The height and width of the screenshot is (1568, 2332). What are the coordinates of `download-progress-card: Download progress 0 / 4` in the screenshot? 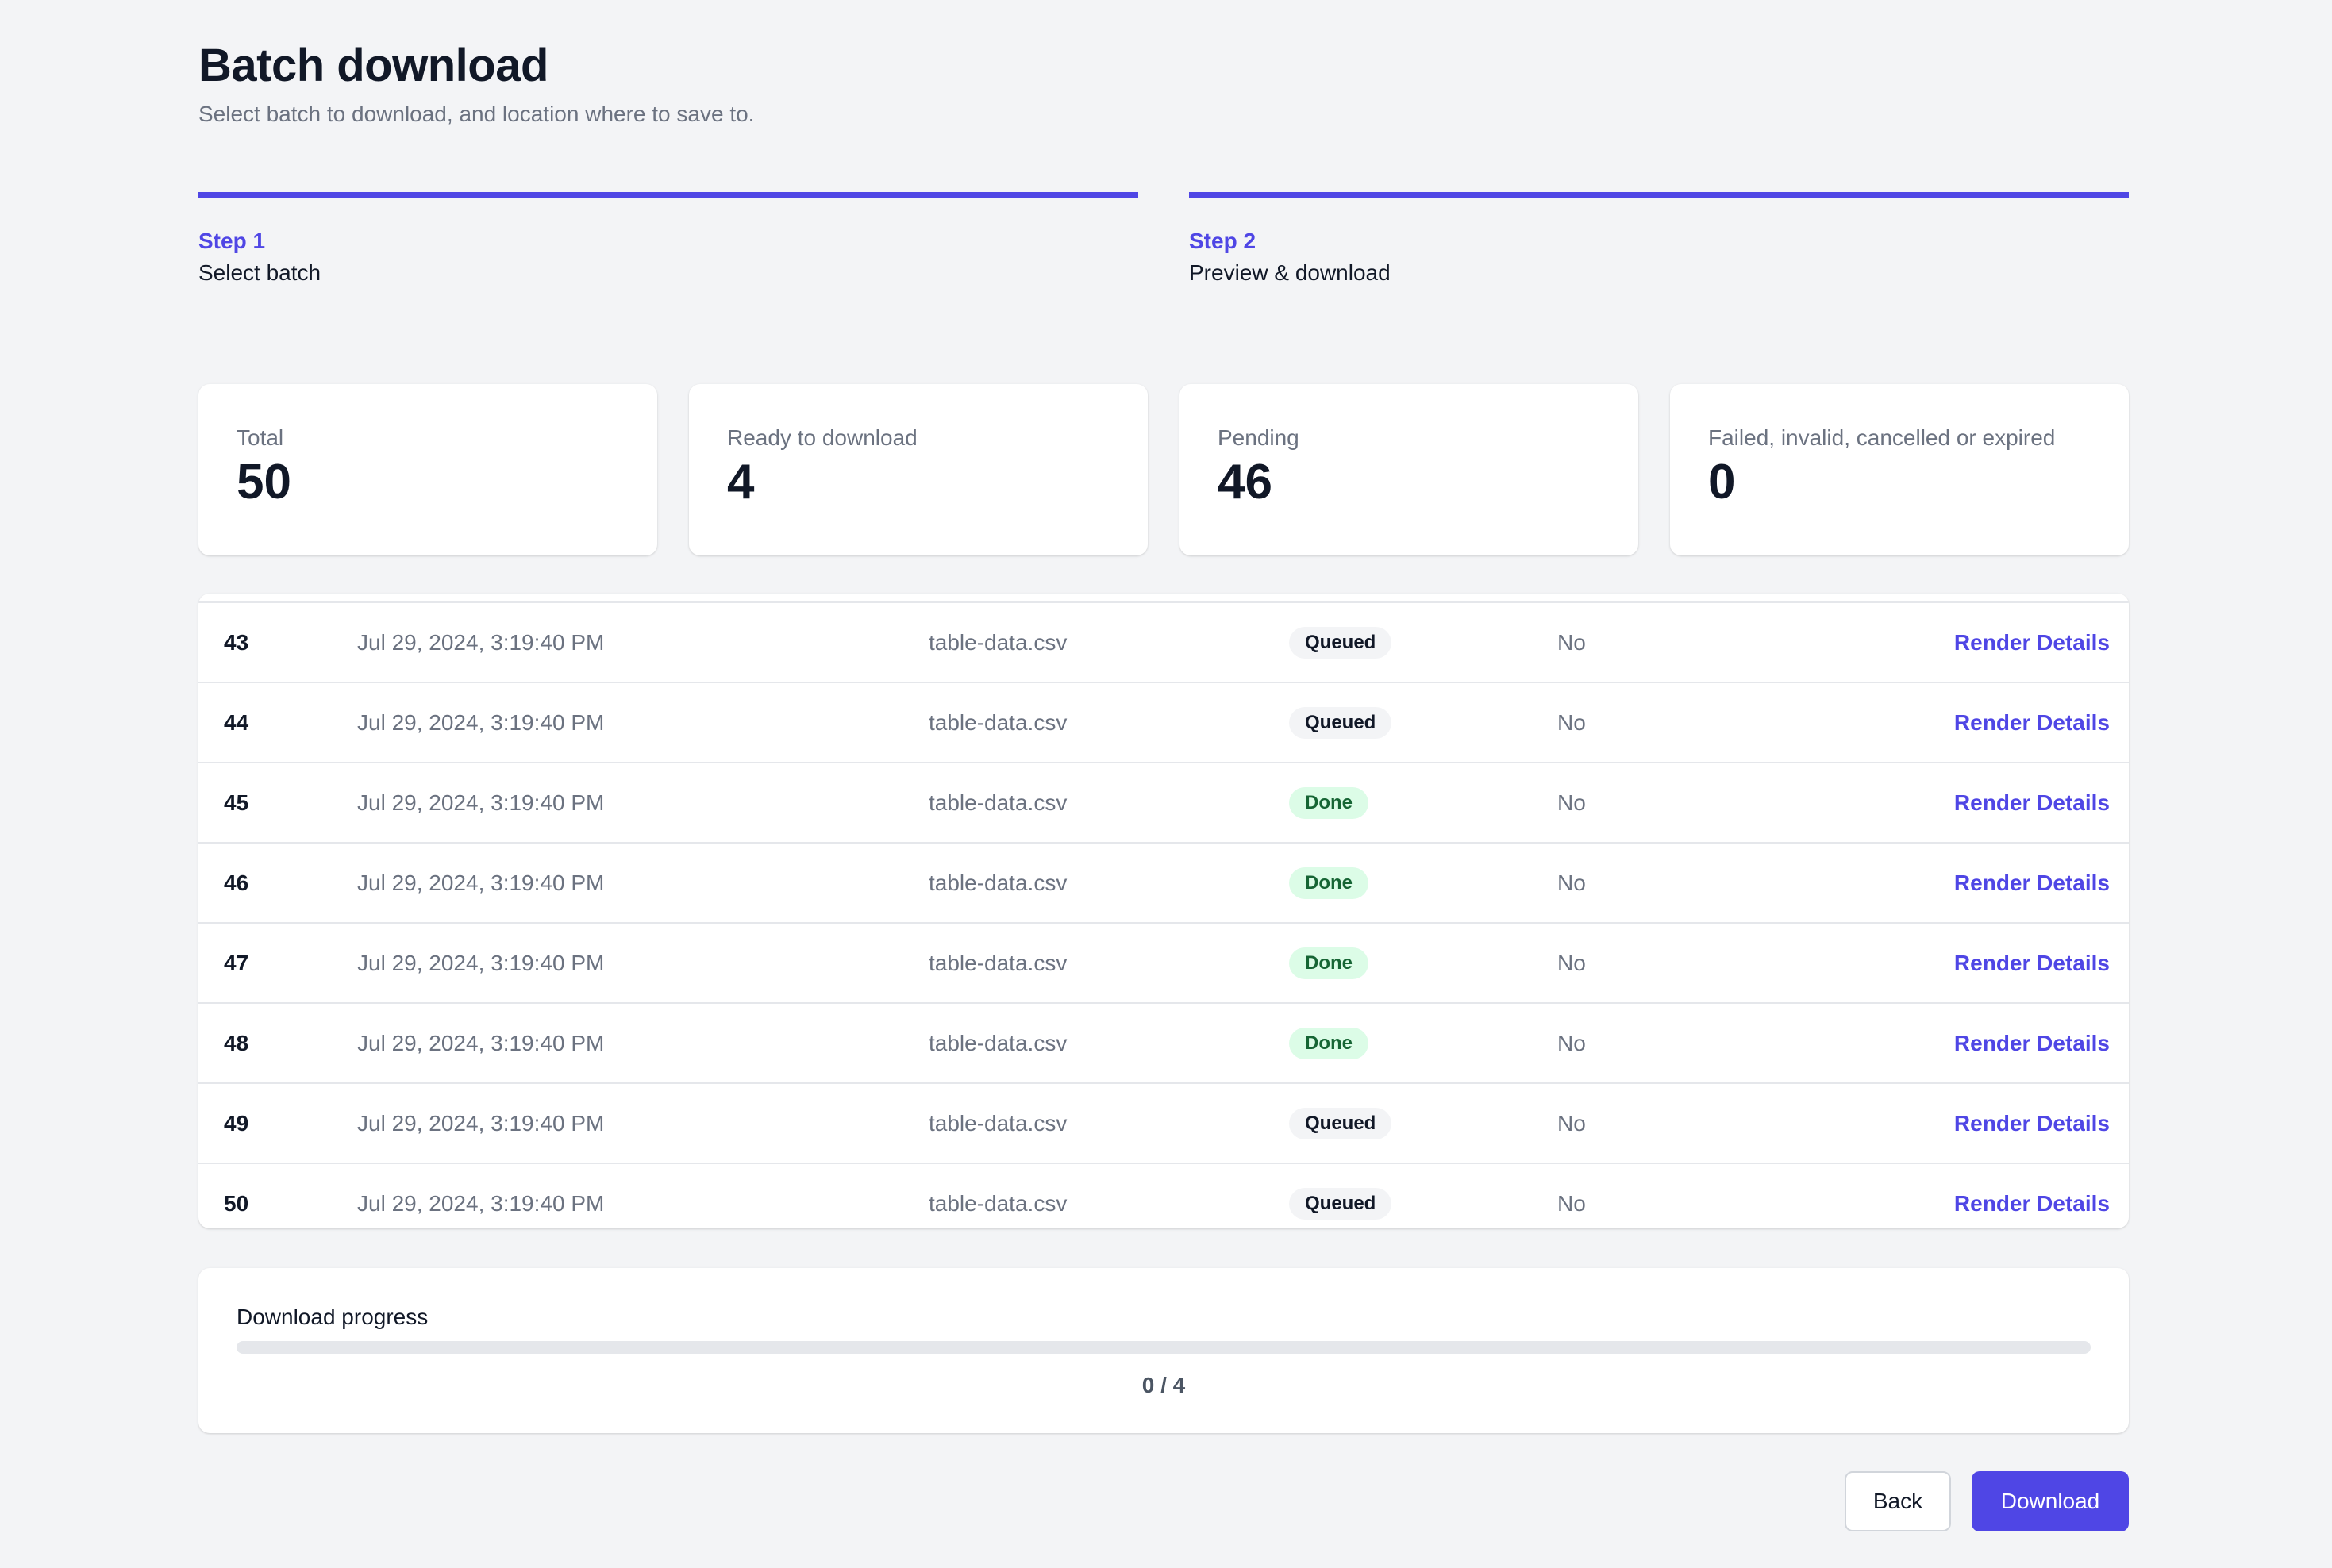 It's located at (1163, 1350).